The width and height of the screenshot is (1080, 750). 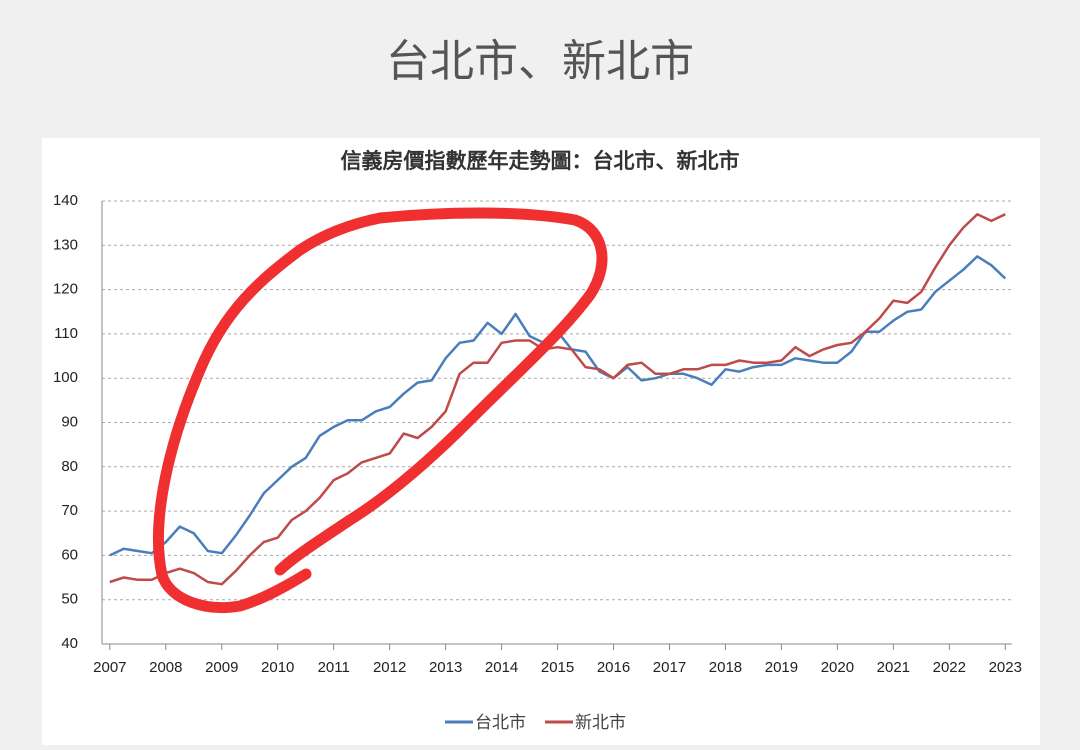 I want to click on x-tick-label: 2020, so click(x=837, y=667).